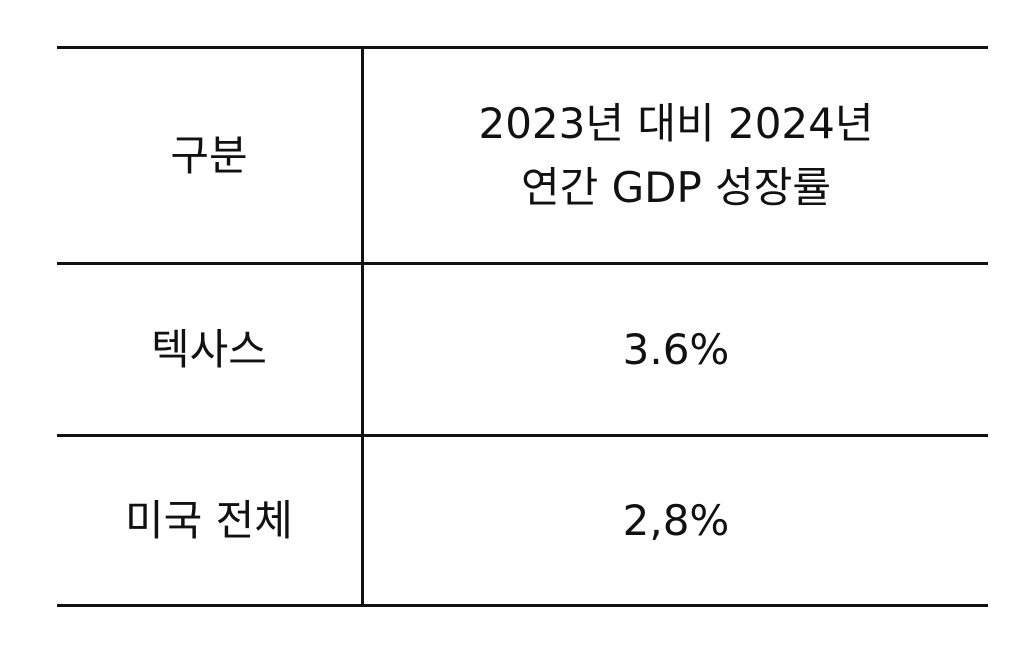 The height and width of the screenshot is (646, 1024). I want to click on header-cell: 구분, so click(209, 155).